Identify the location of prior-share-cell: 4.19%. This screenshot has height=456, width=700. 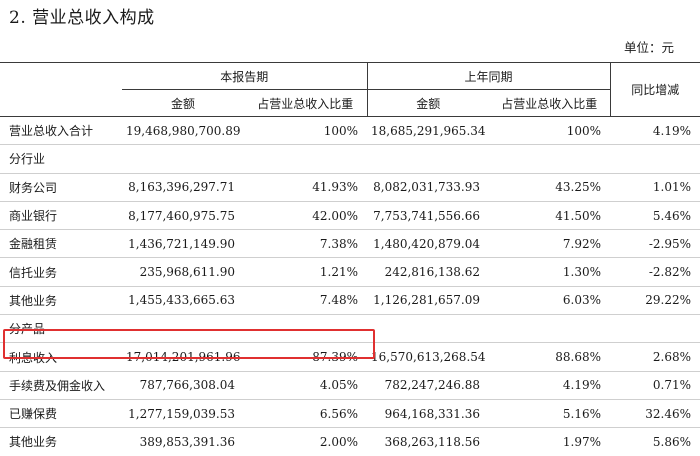
(550, 385).